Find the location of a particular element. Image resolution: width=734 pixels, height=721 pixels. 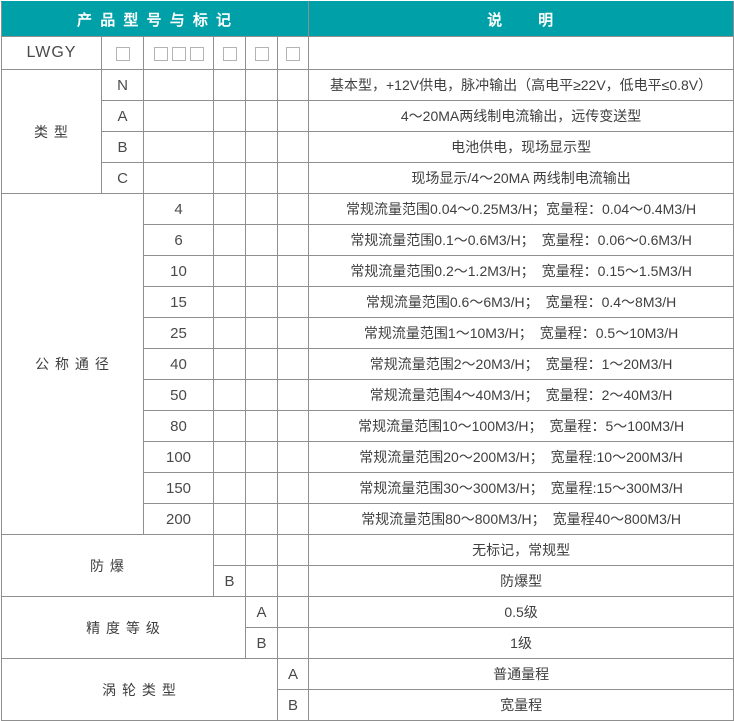

model-row-description is located at coordinates (521, 53).